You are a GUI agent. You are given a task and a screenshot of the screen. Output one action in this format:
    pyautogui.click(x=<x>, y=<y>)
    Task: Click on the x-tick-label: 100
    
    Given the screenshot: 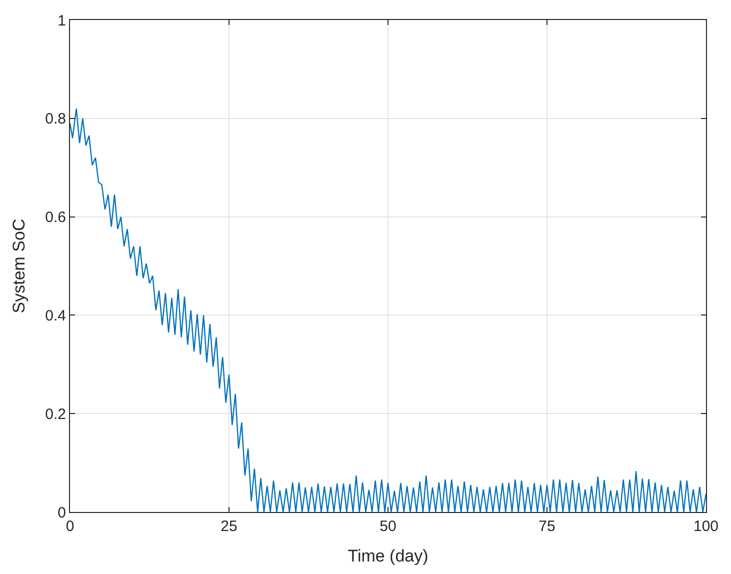 What is the action you would take?
    pyautogui.click(x=706, y=526)
    